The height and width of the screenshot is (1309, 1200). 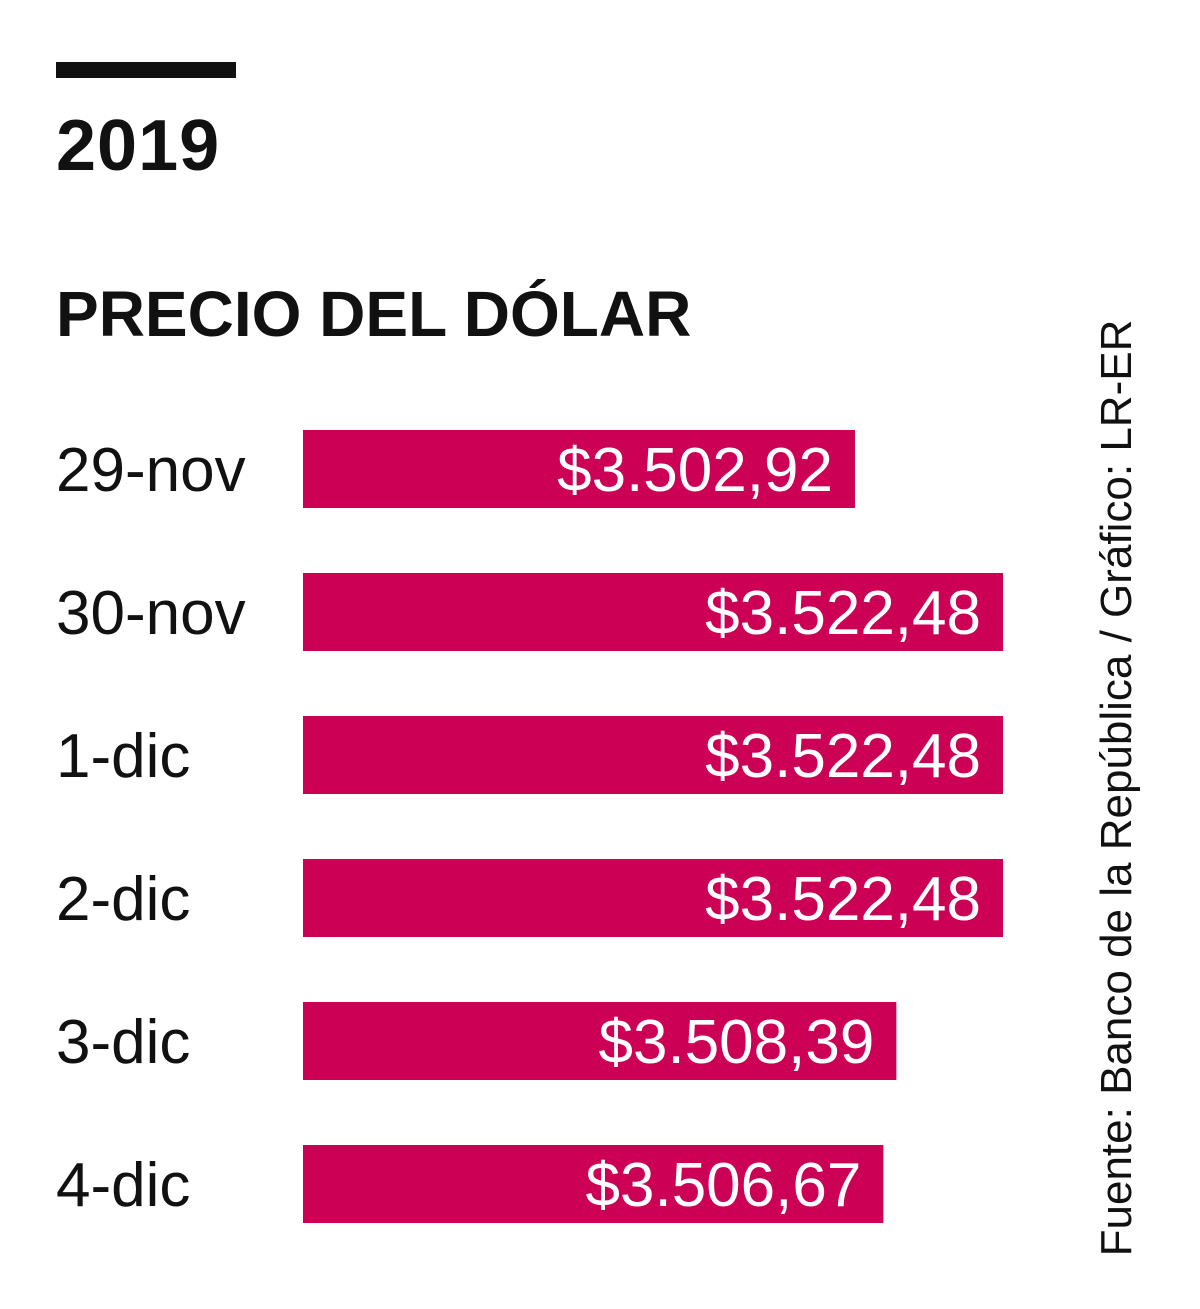 What do you see at coordinates (737, 1042) in the screenshot?
I see `bar-value-label: $3.508,39` at bounding box center [737, 1042].